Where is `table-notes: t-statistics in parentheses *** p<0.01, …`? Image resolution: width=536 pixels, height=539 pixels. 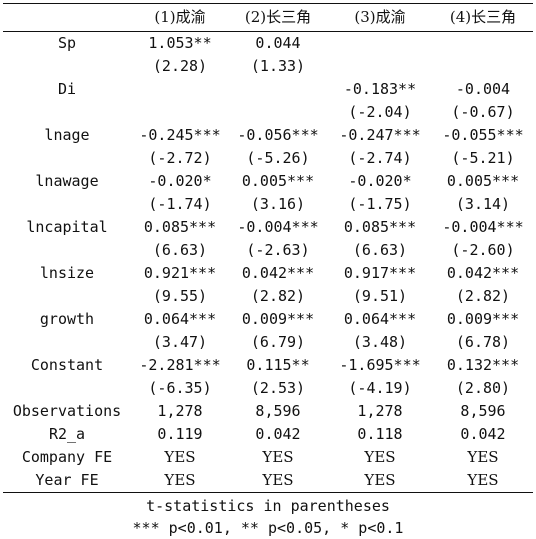 table-notes: t-statistics in parentheses *** p<0.01, … is located at coordinates (268, 517).